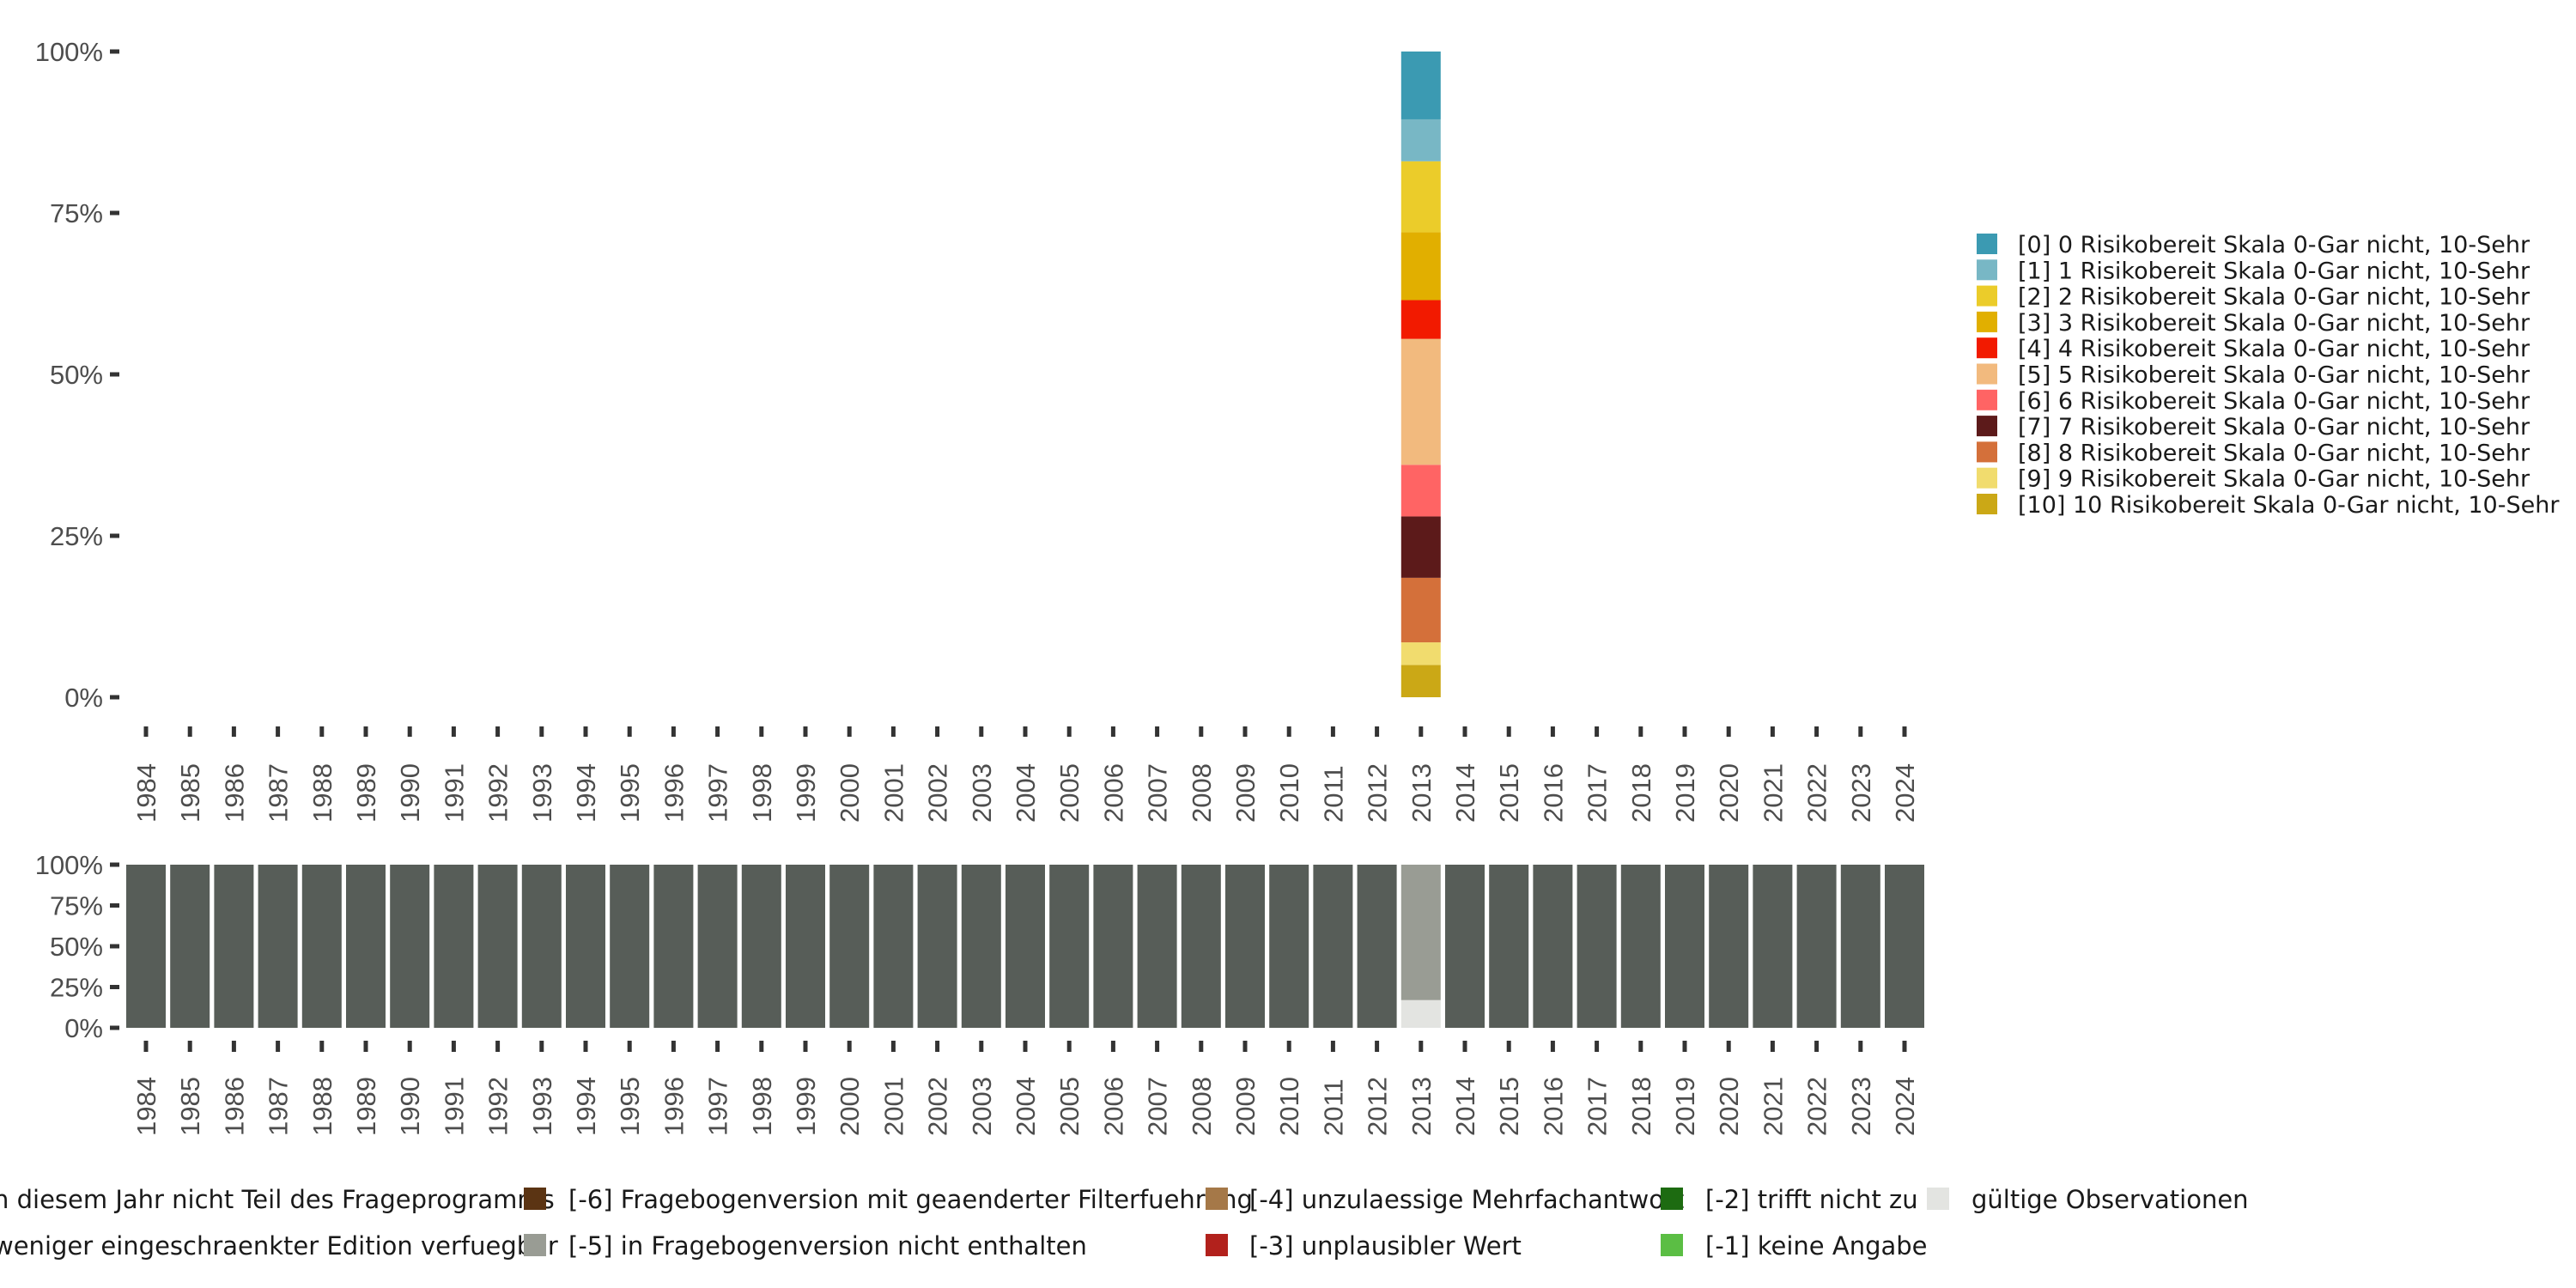  Describe the element at coordinates (1553, 1107) in the screenshot. I see `bottom-x-tick-label: 2016` at that location.